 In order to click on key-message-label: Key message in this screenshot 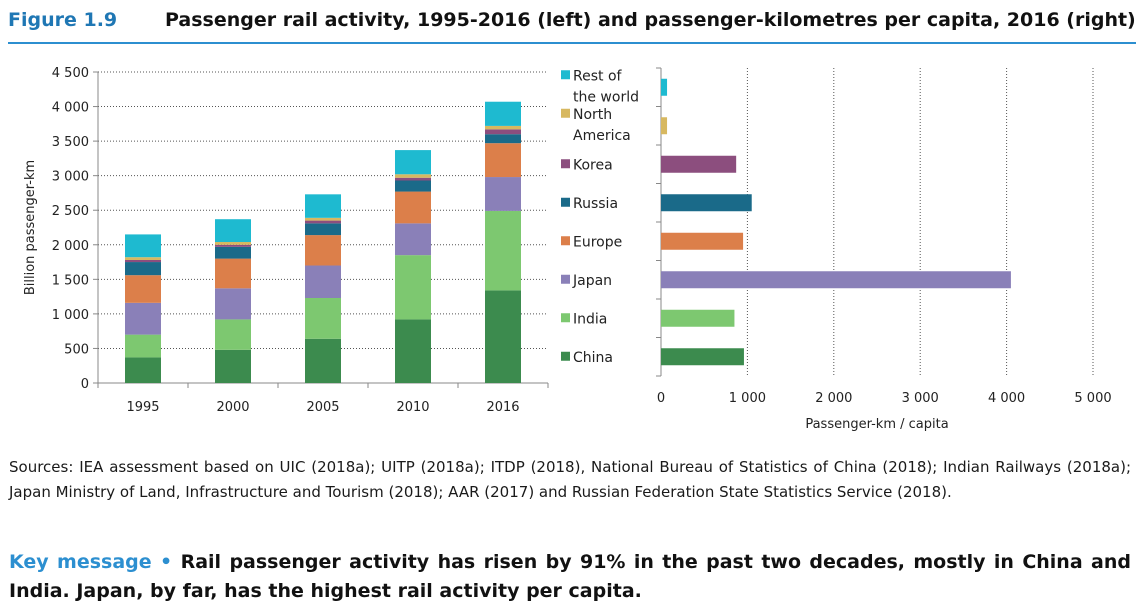, I will do `click(80, 562)`.